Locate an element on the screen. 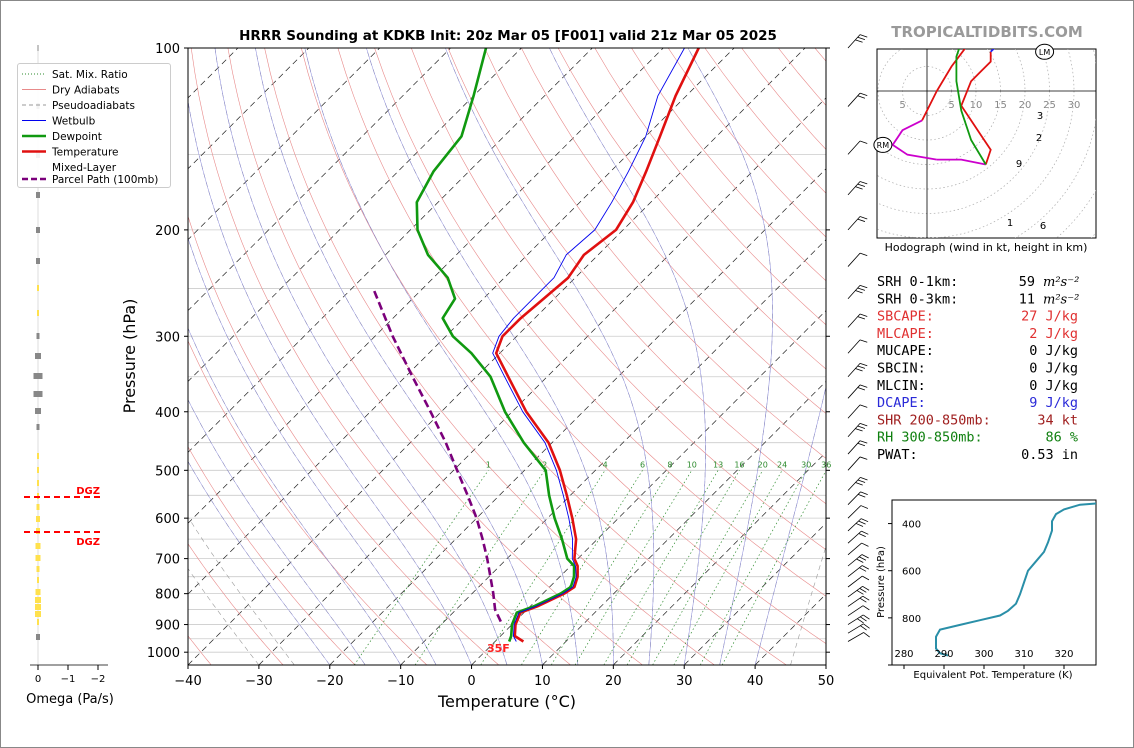 The image size is (1134, 748). theta-e-x-tick-label: 290 is located at coordinates (943, 654).